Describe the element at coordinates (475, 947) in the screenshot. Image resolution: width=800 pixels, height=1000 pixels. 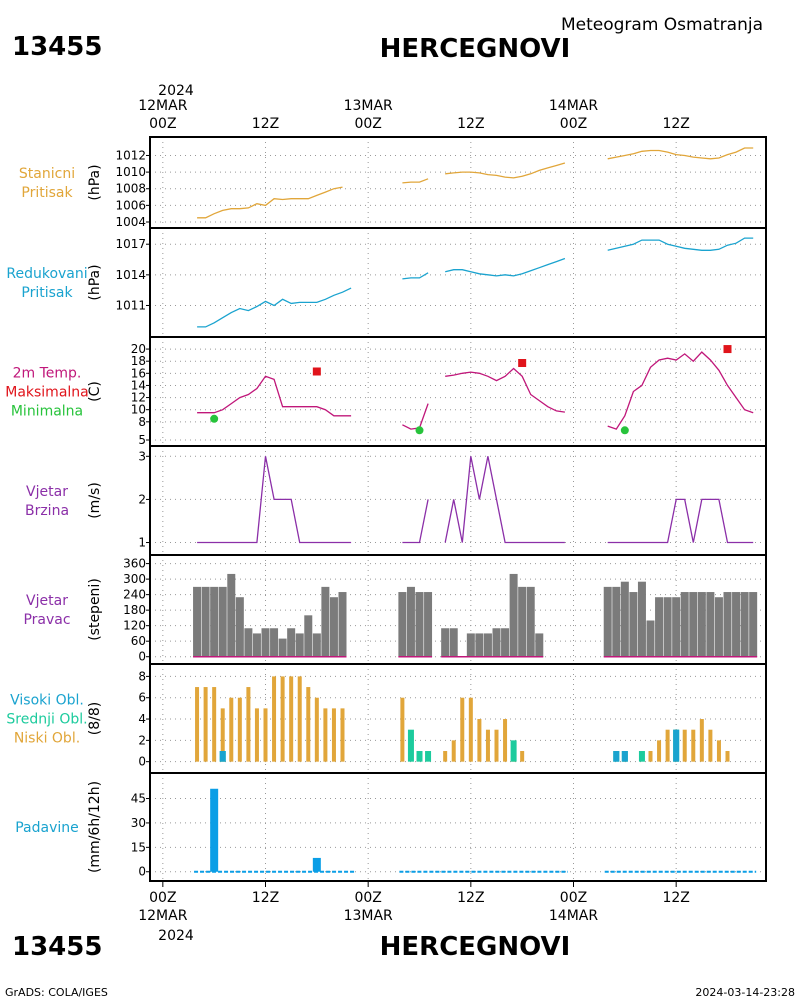
I see `station-name-bottom: HERCEGNOVI` at that location.